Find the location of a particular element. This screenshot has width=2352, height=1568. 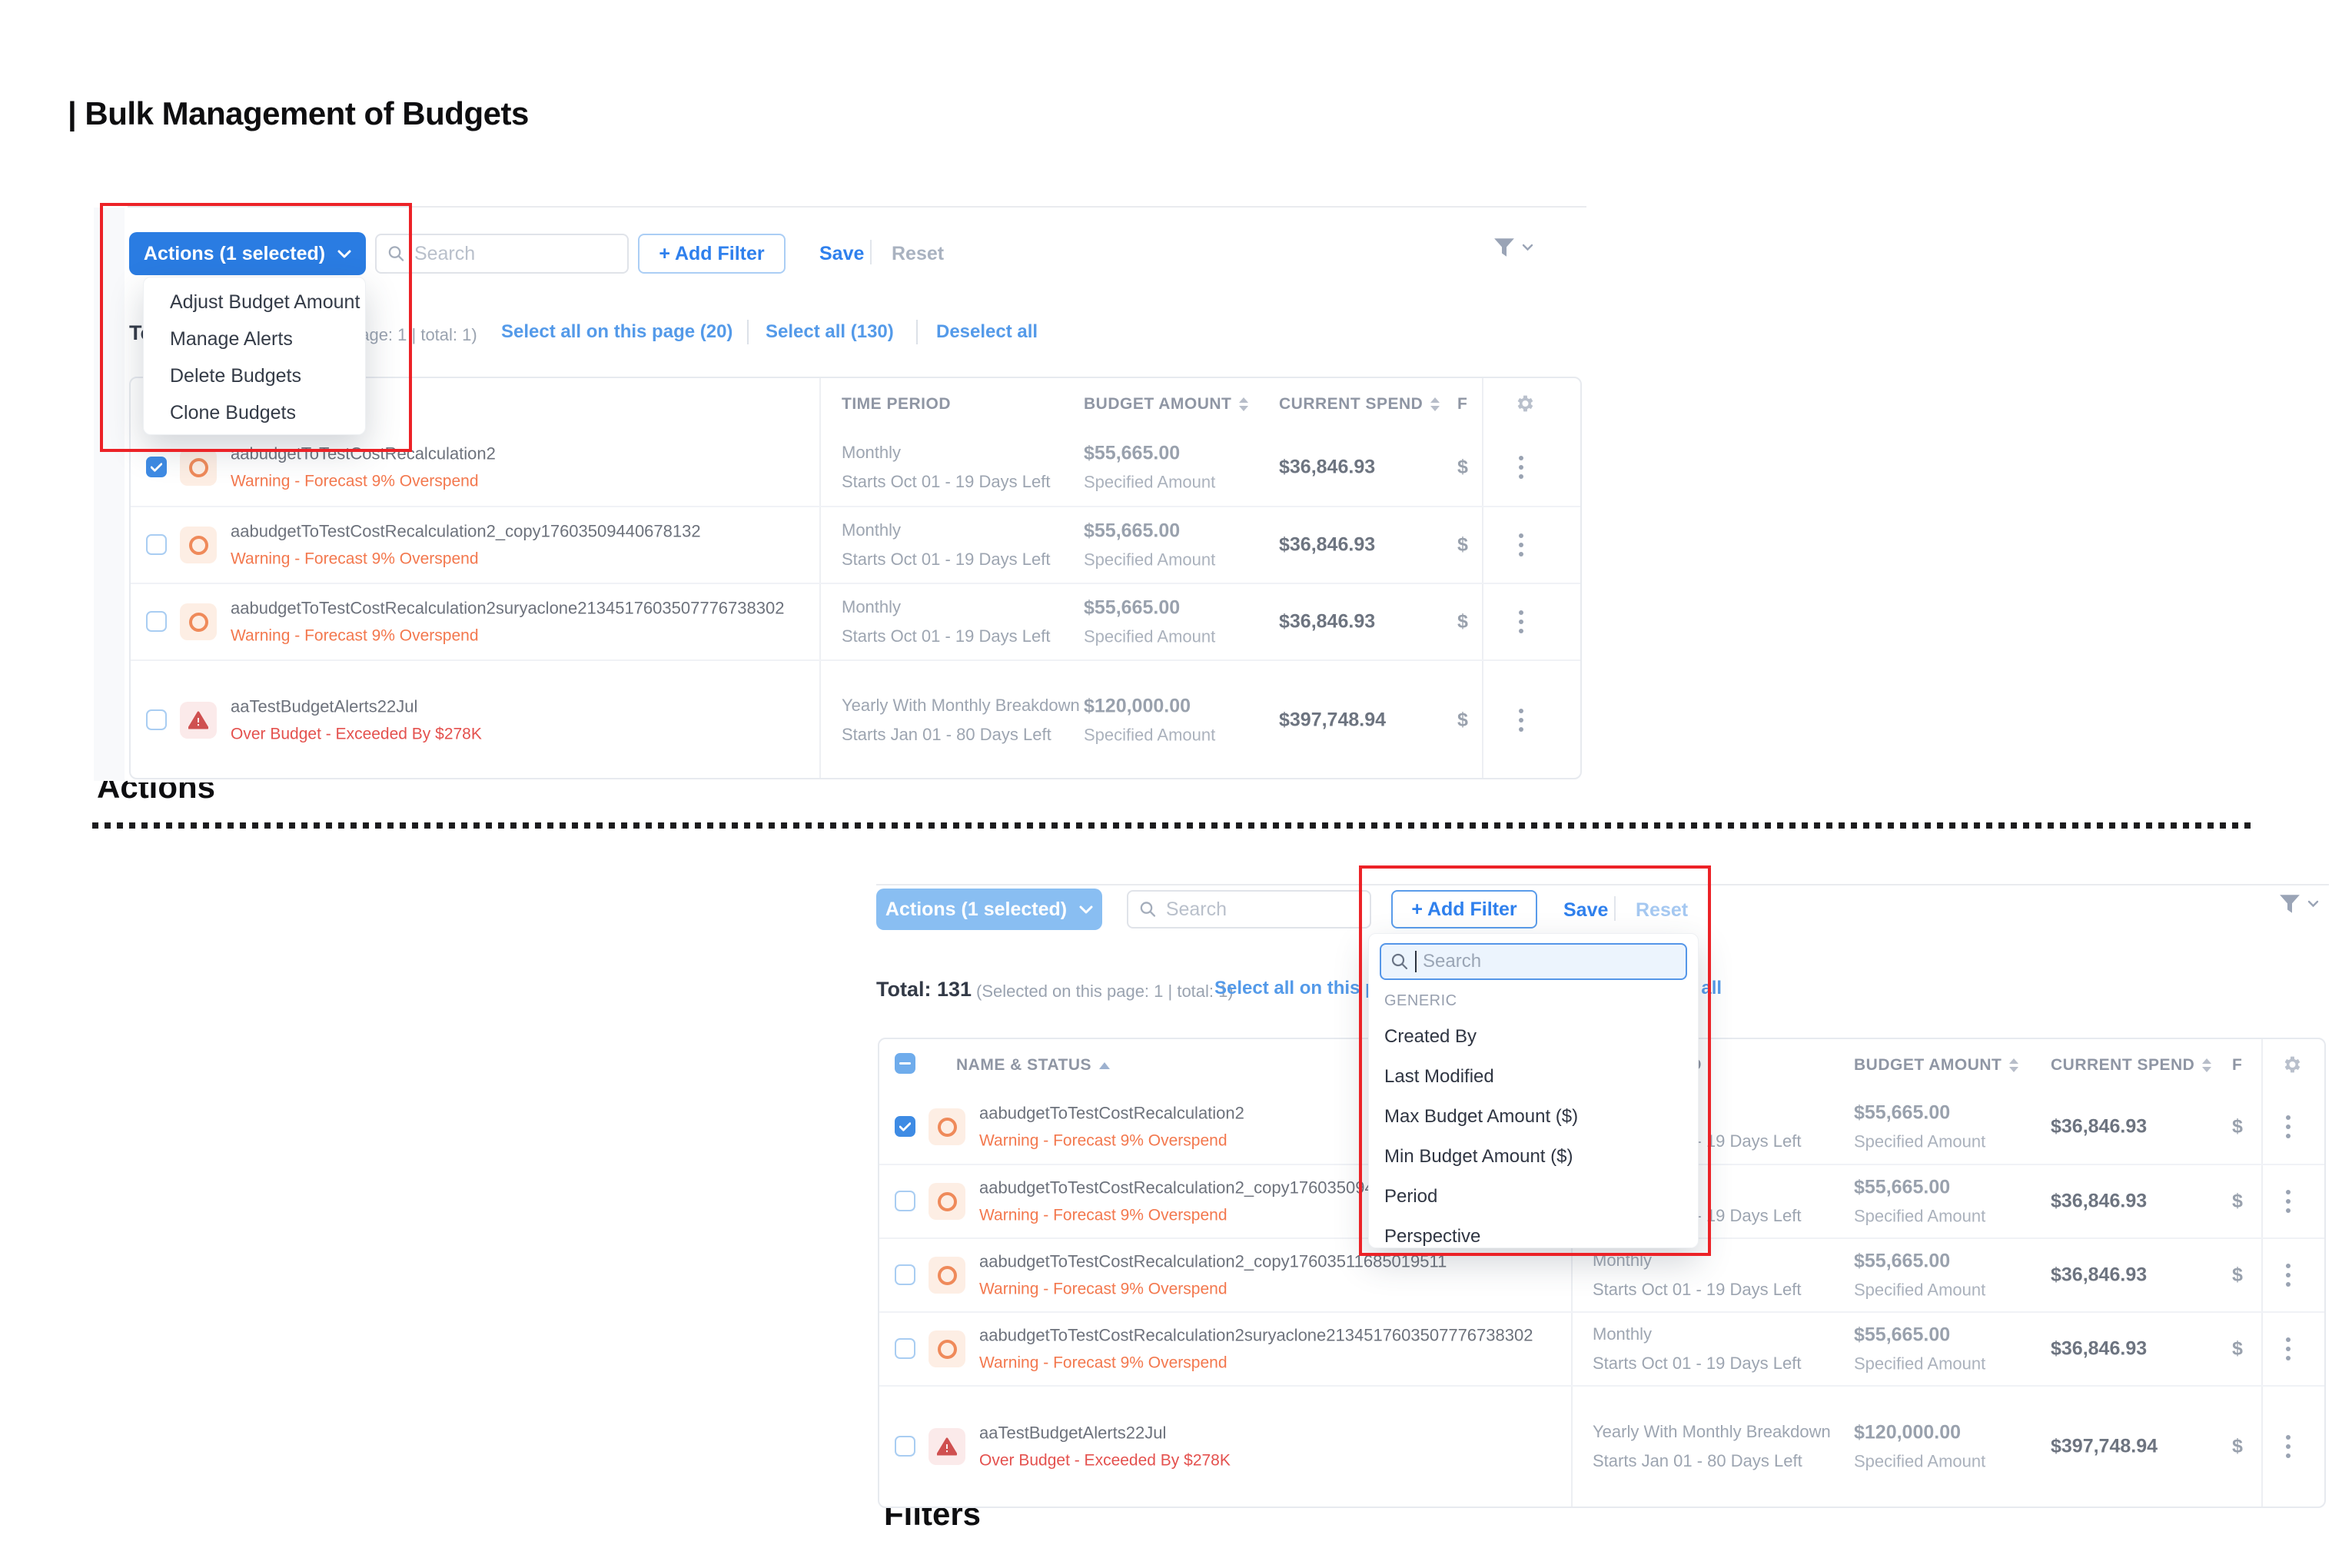

select-all-link: Select all (130) is located at coordinates (830, 331).